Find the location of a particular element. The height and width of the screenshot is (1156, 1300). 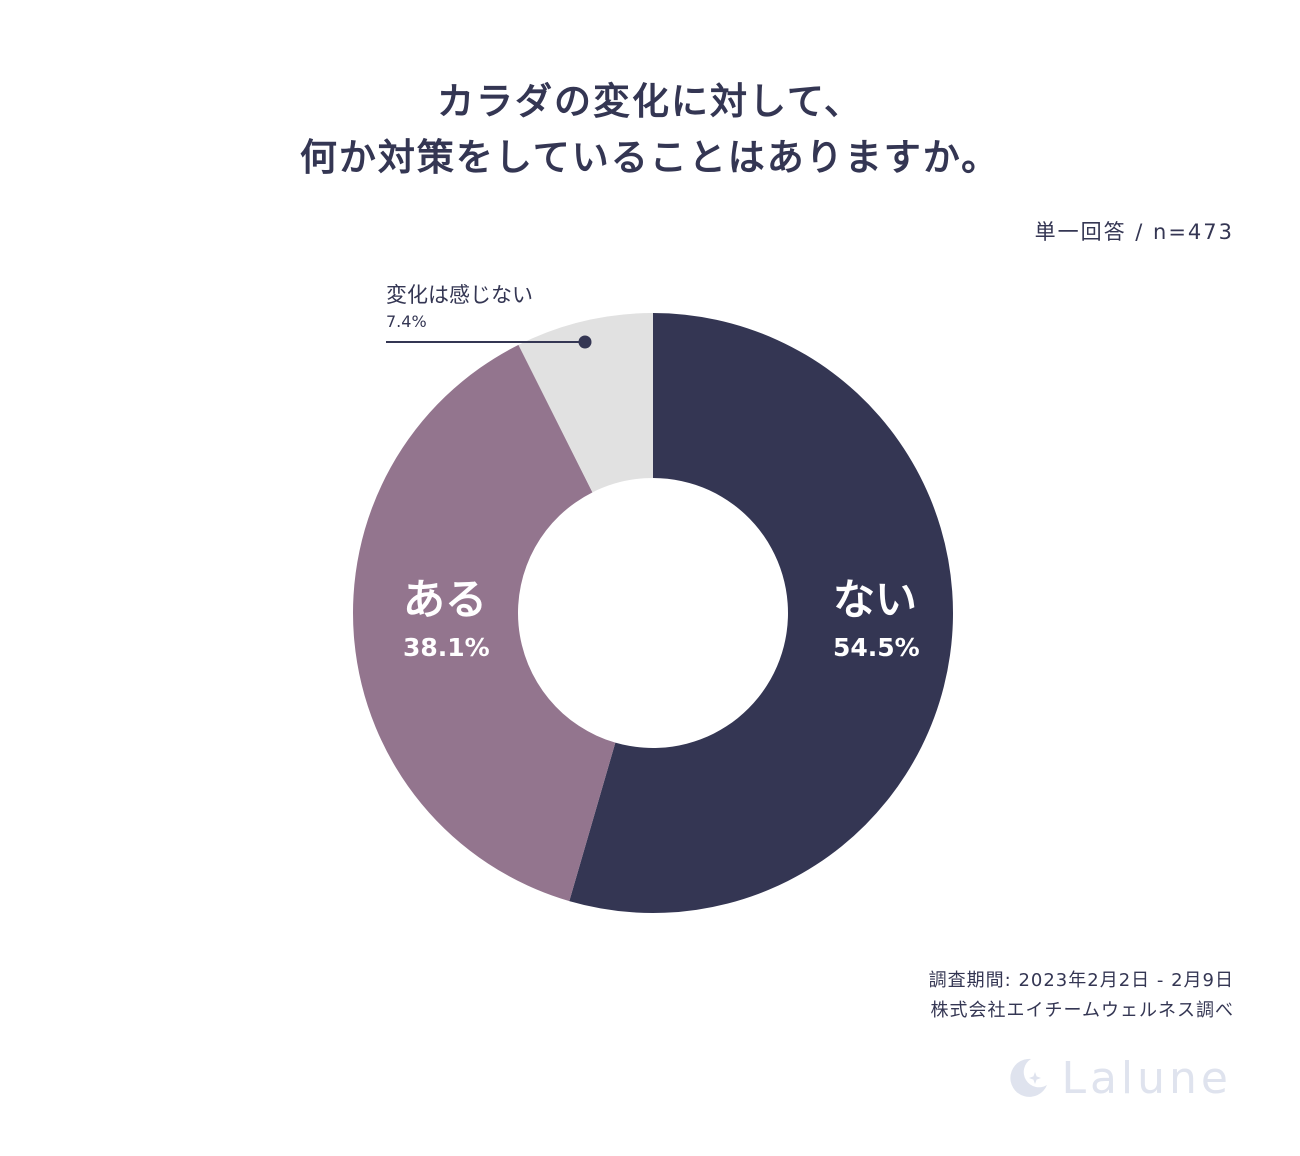

moon-icon is located at coordinates (1028, 1078).